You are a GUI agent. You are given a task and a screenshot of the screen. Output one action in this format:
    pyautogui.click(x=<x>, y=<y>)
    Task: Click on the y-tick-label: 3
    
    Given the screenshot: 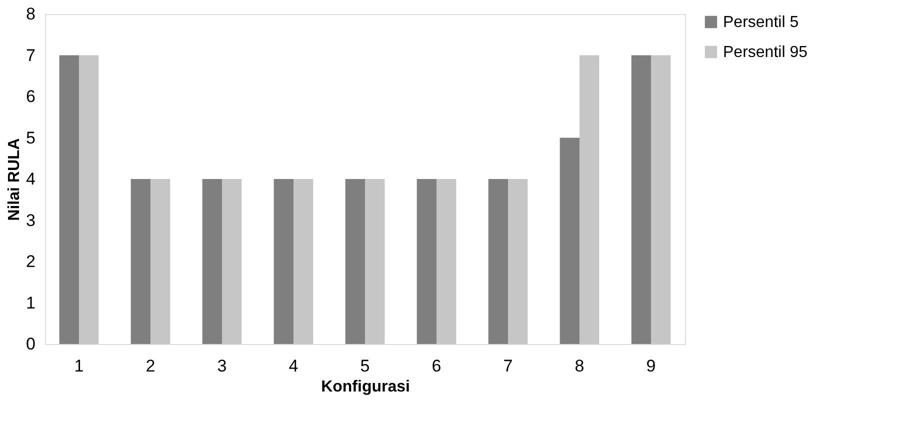 What is the action you would take?
    pyautogui.click(x=31, y=220)
    